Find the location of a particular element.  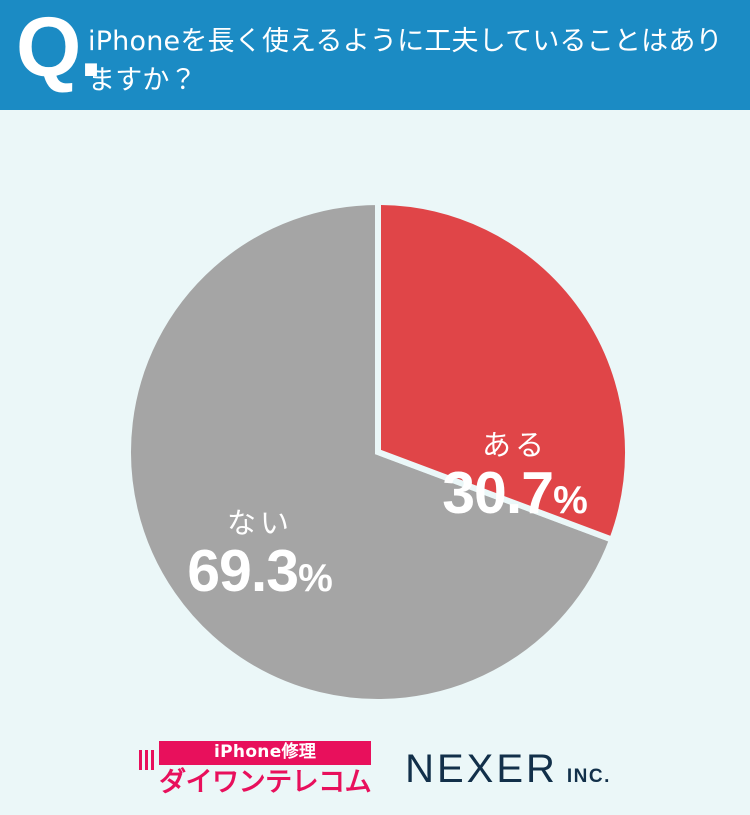

pie-label-aru-name: ある is located at coordinates (514, 445).